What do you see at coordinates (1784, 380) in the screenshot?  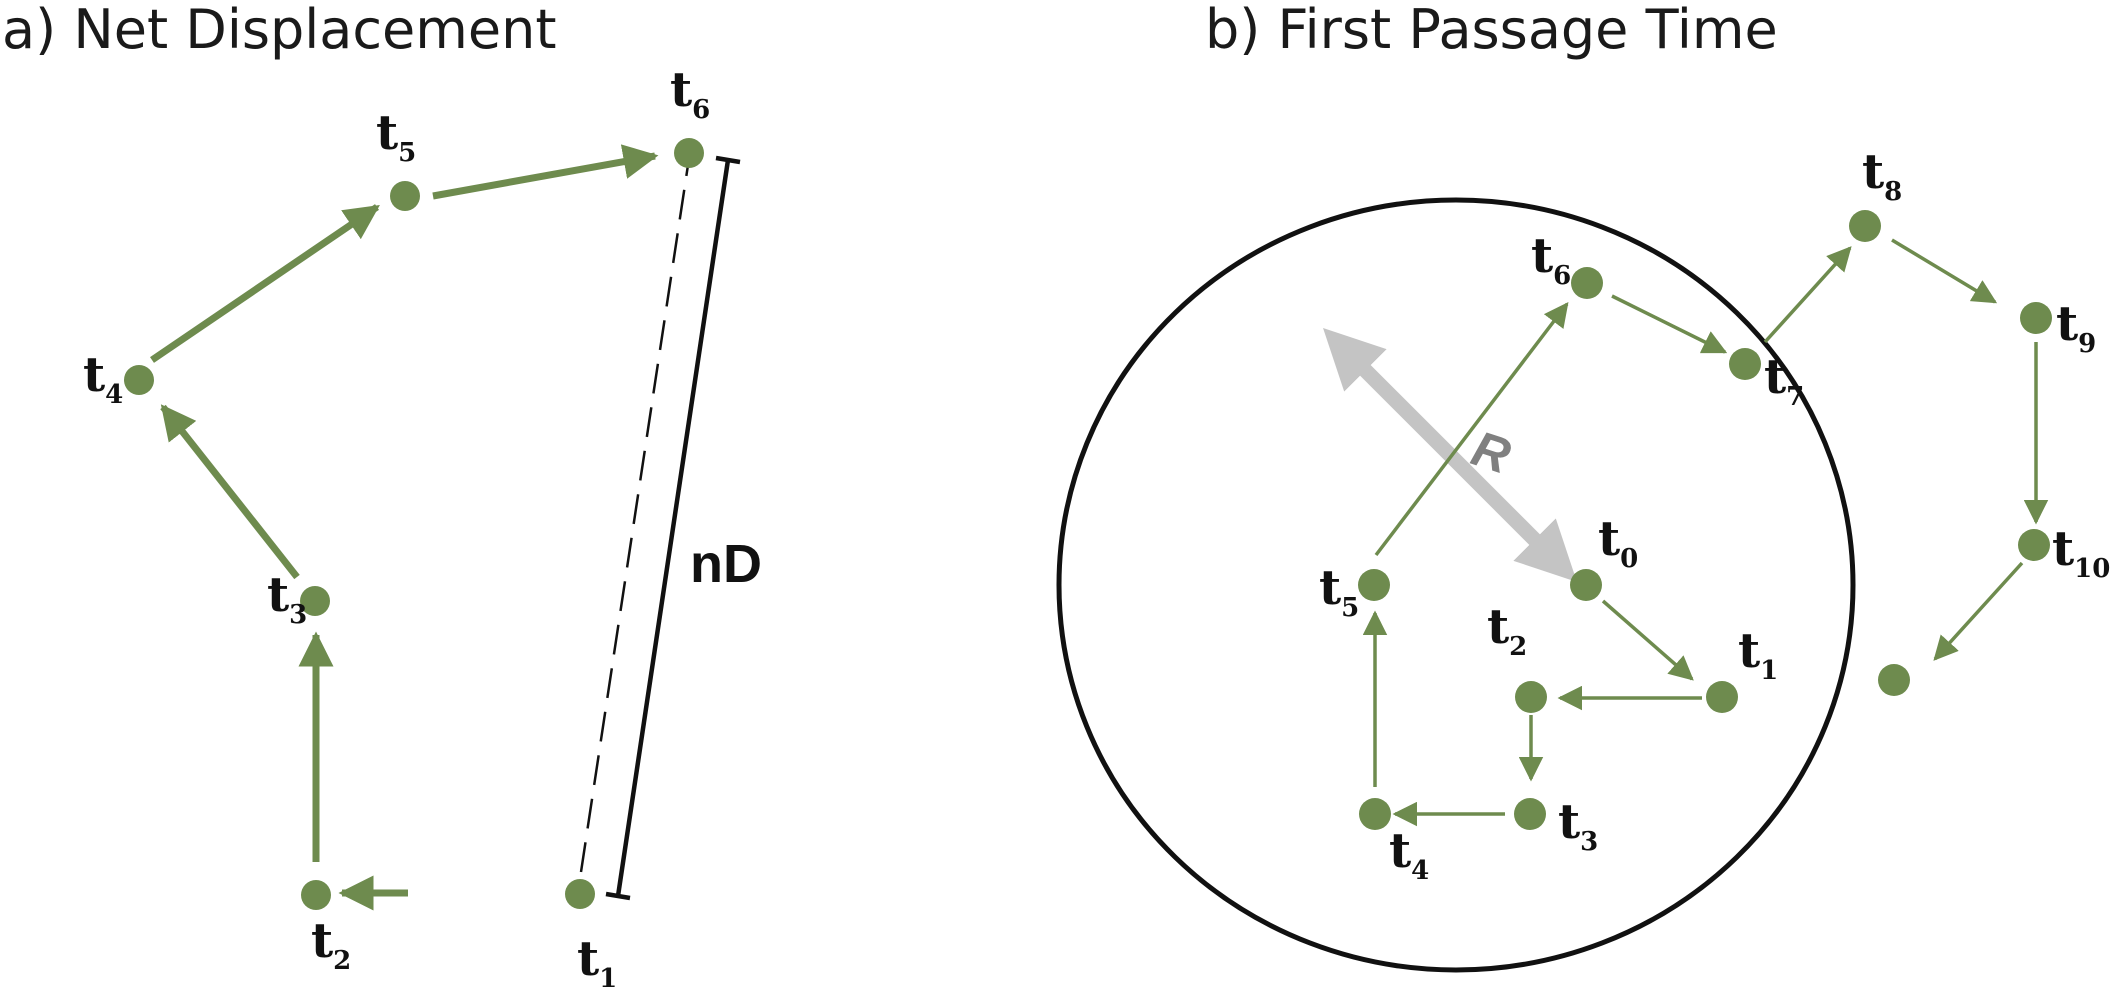 I see `time-label-b-t7: t7` at bounding box center [1784, 380].